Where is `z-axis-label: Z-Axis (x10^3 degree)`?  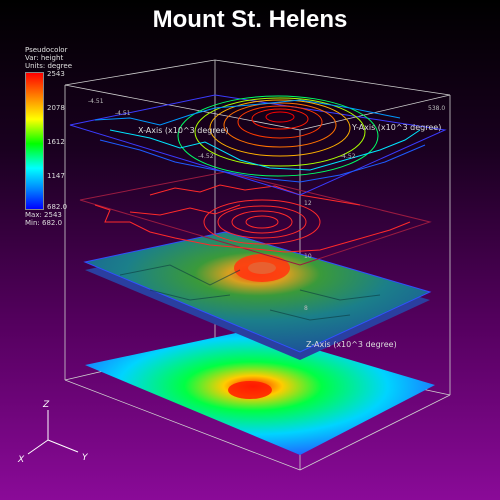
z-axis-label: Z-Axis (x10^3 degree) is located at coordinates (351, 344).